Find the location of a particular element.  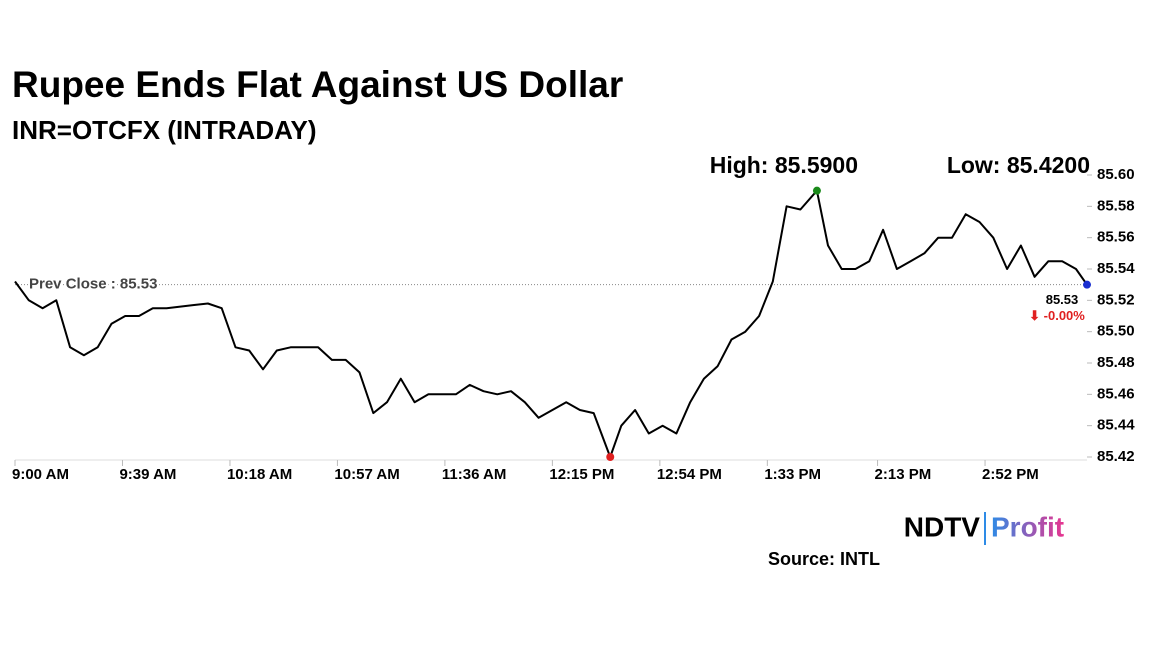

chart-subtitle: INR=OTCFX (INTRADAY) is located at coordinates (164, 130).